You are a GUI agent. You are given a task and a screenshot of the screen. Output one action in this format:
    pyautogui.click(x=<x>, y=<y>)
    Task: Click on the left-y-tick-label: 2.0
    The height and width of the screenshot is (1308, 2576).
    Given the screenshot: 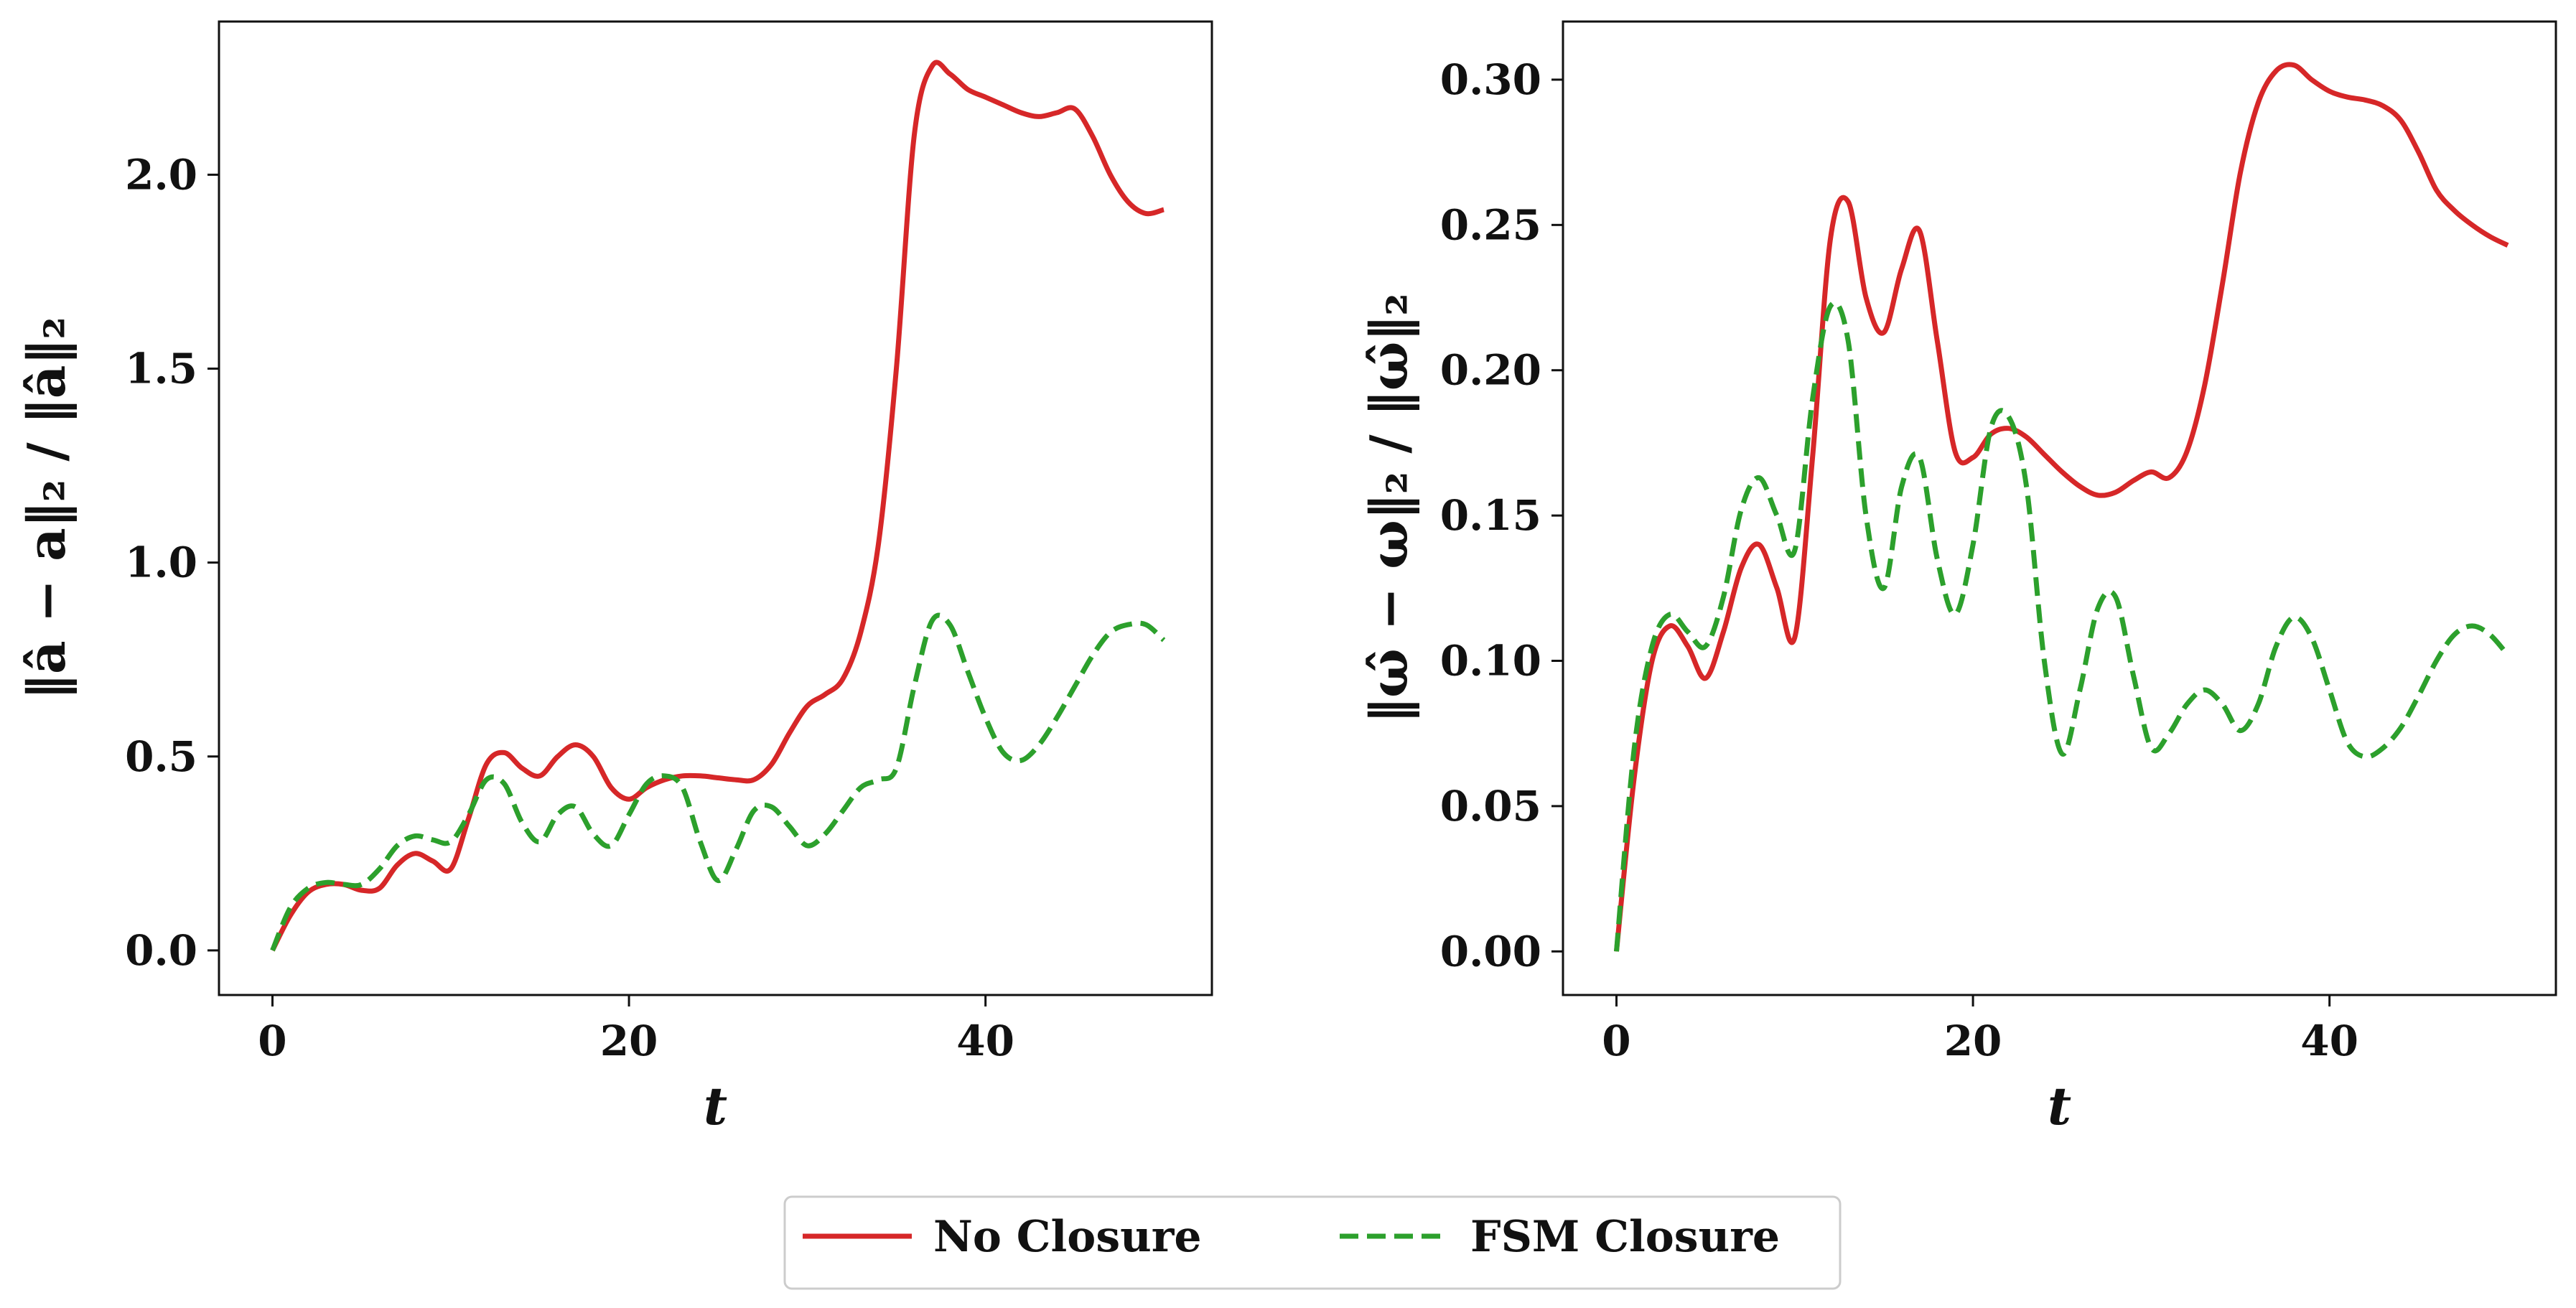 What is the action you would take?
    pyautogui.click(x=161, y=174)
    